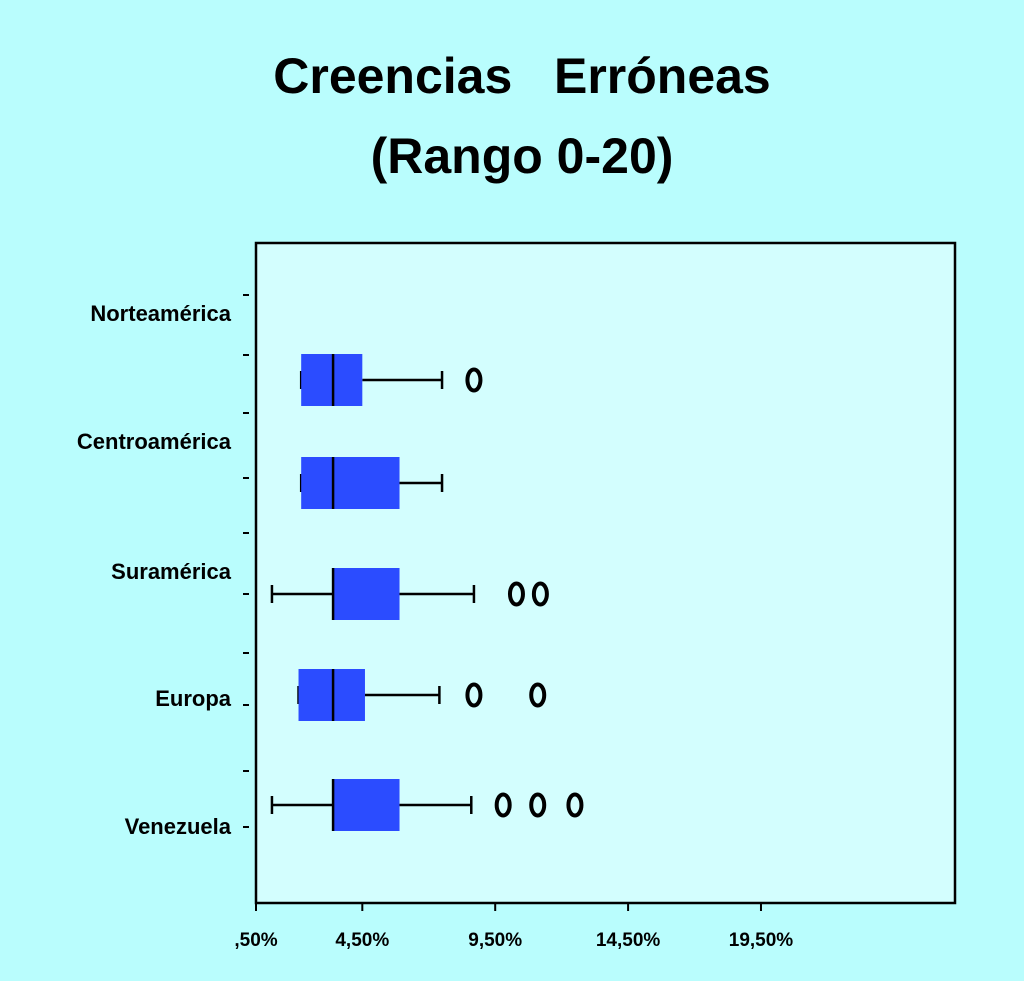 The image size is (1024, 981). I want to click on y-tick-label: Europa, so click(193, 698).